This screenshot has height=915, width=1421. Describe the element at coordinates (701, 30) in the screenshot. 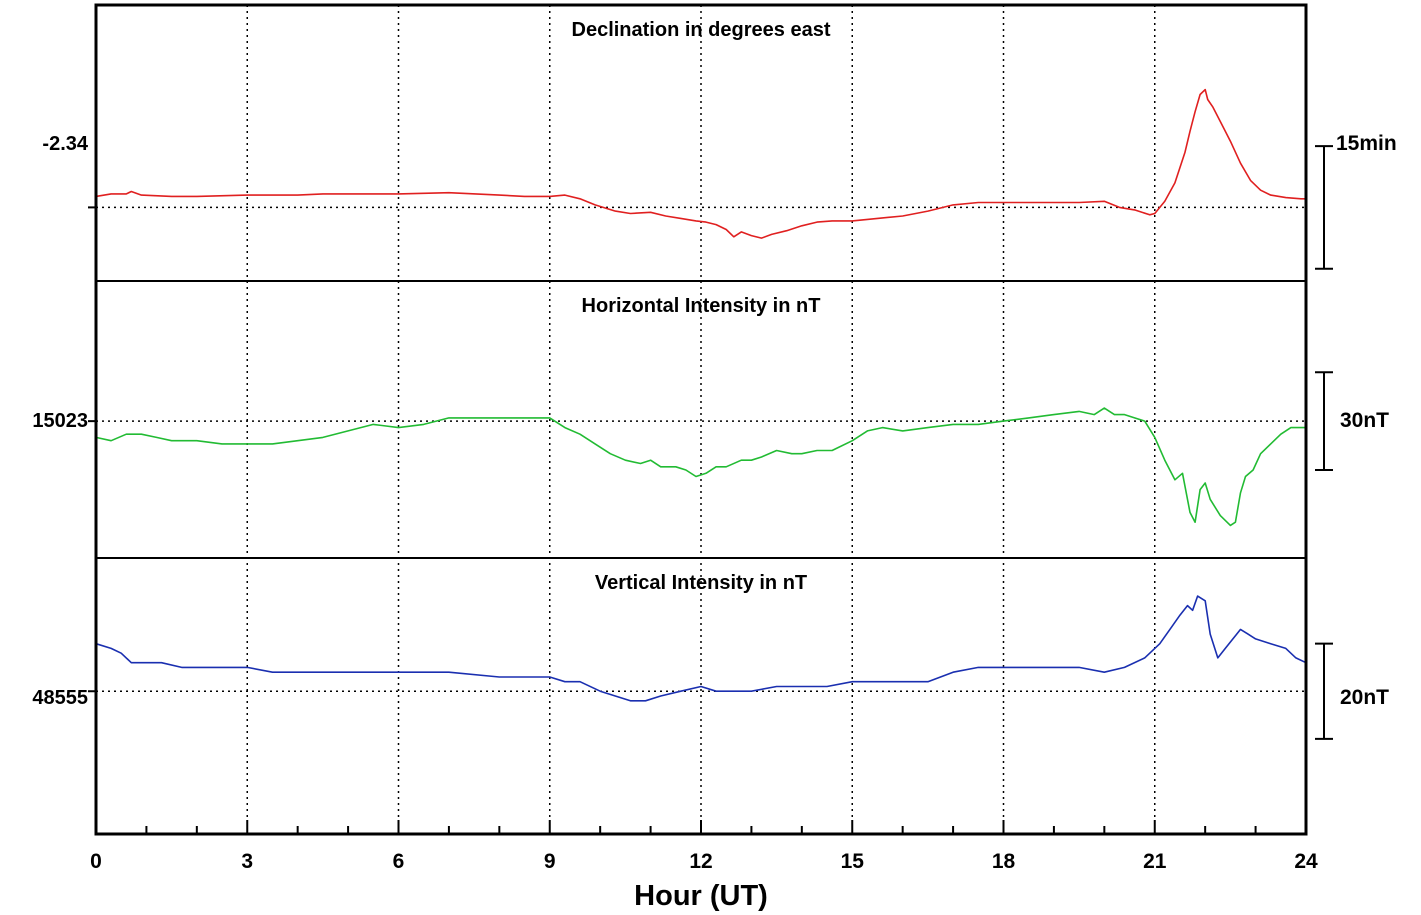

I see `panel-title-declination: Declination in degrees east` at that location.